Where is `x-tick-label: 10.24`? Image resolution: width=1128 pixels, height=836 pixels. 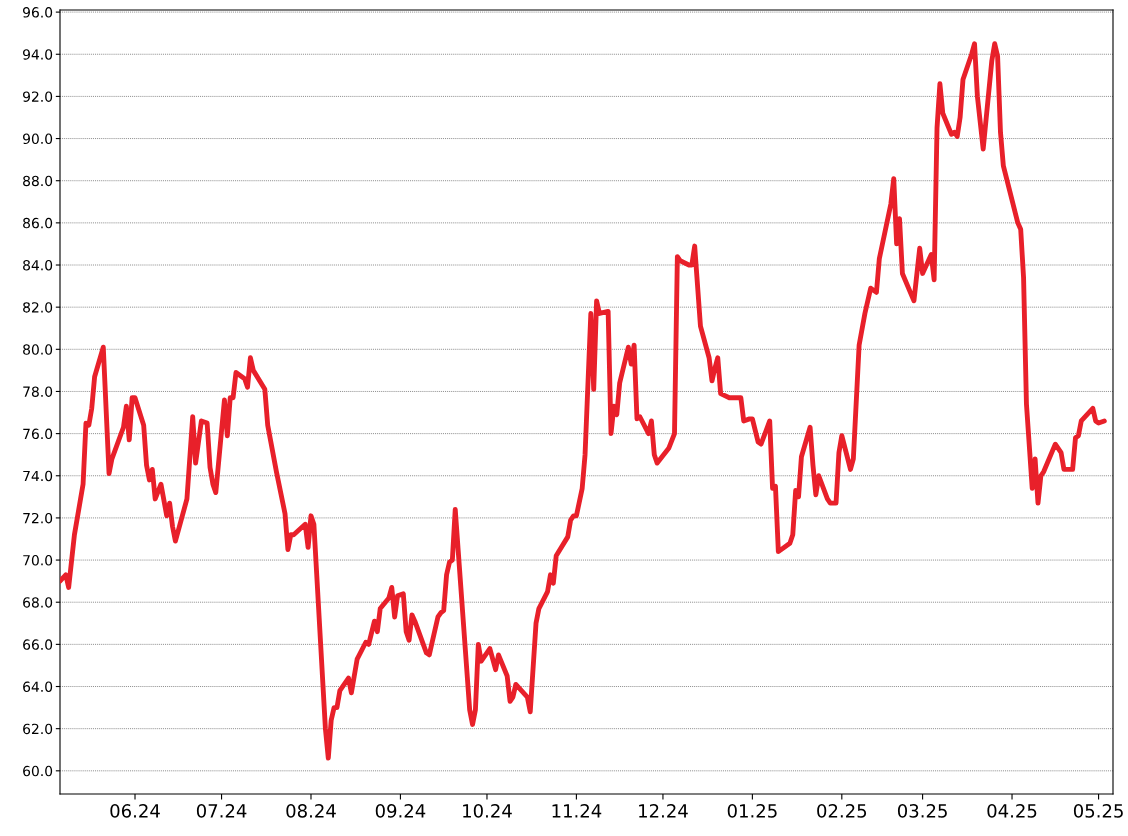 x-tick-label: 10.24 is located at coordinates (487, 811).